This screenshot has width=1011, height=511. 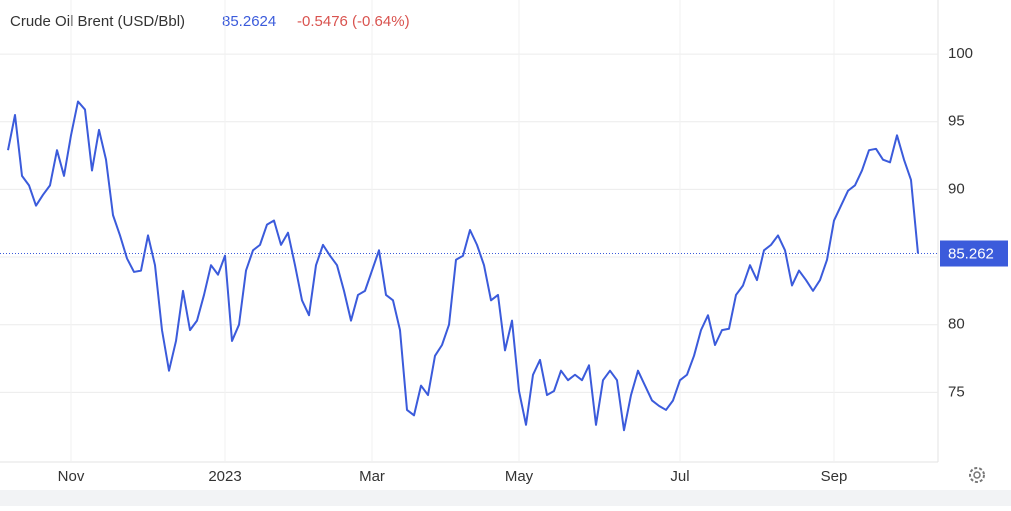 I want to click on gear-inner, so click(x=977, y=475).